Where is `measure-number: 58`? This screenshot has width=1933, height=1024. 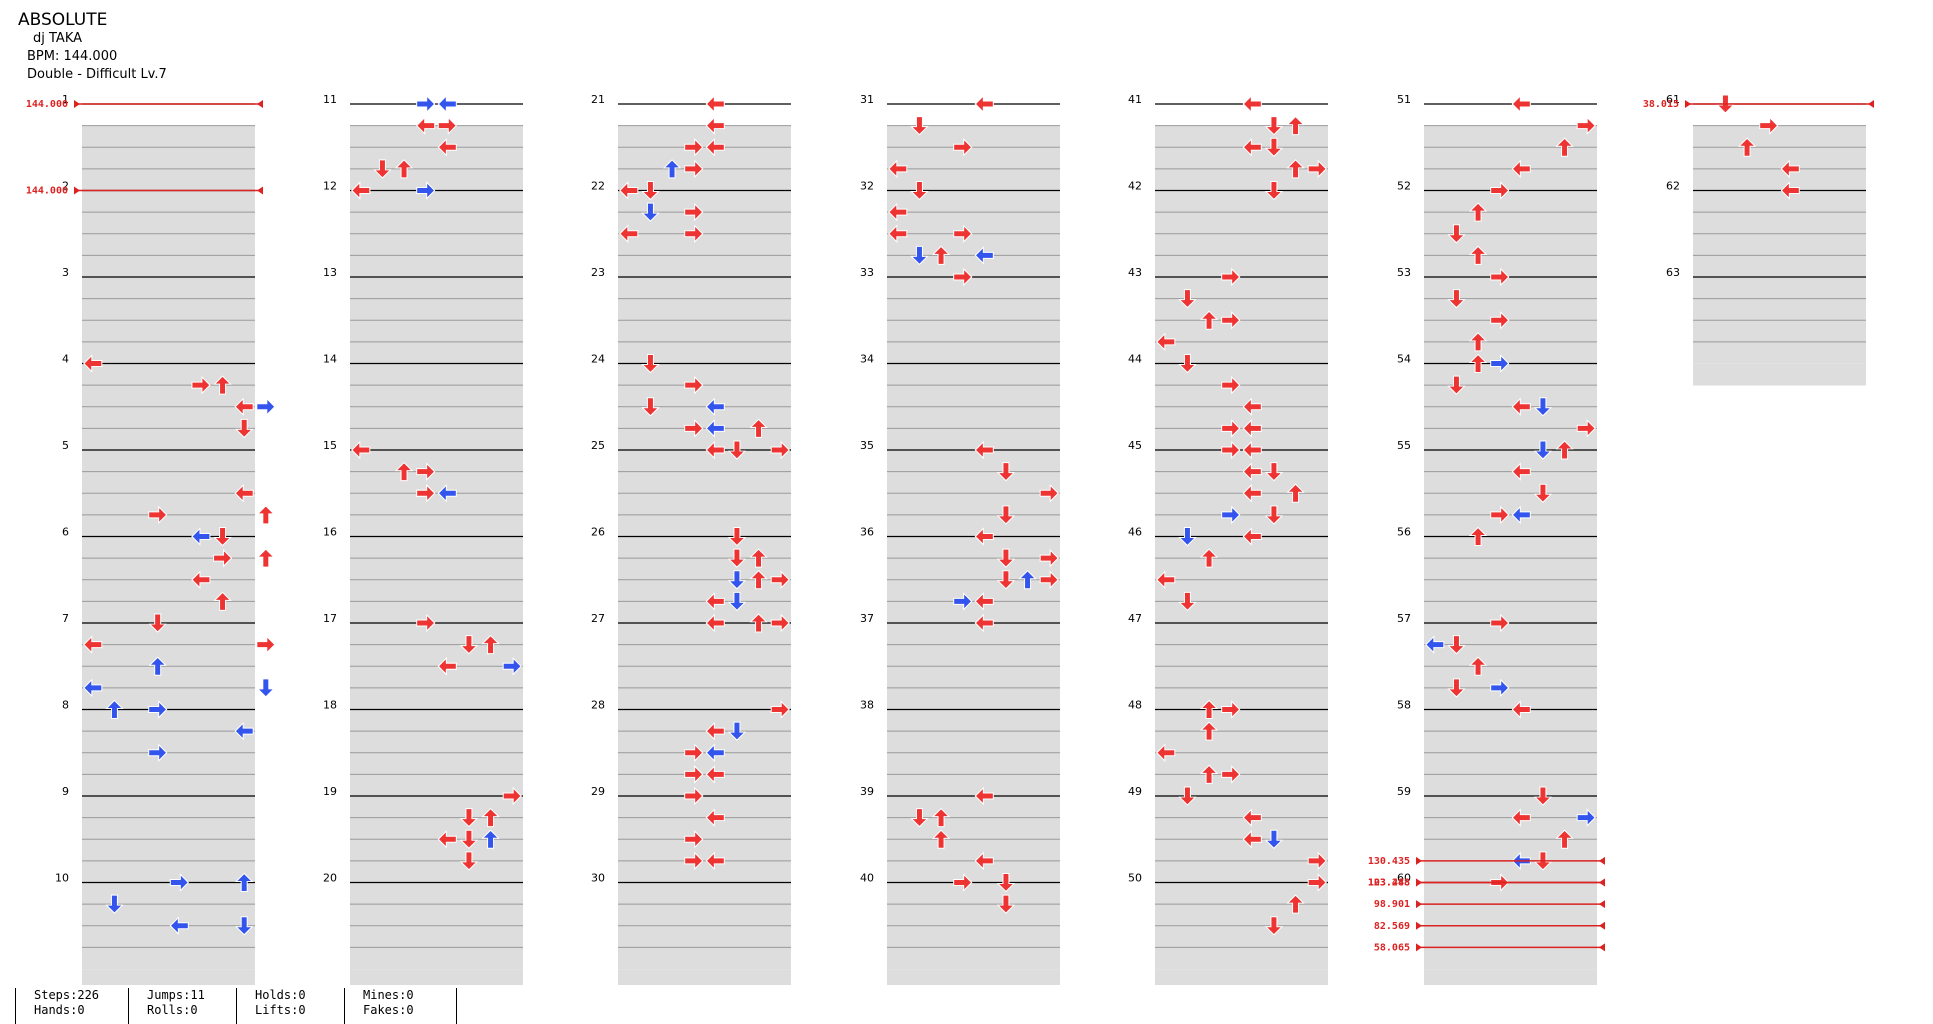 measure-number: 58 is located at coordinates (1404, 705).